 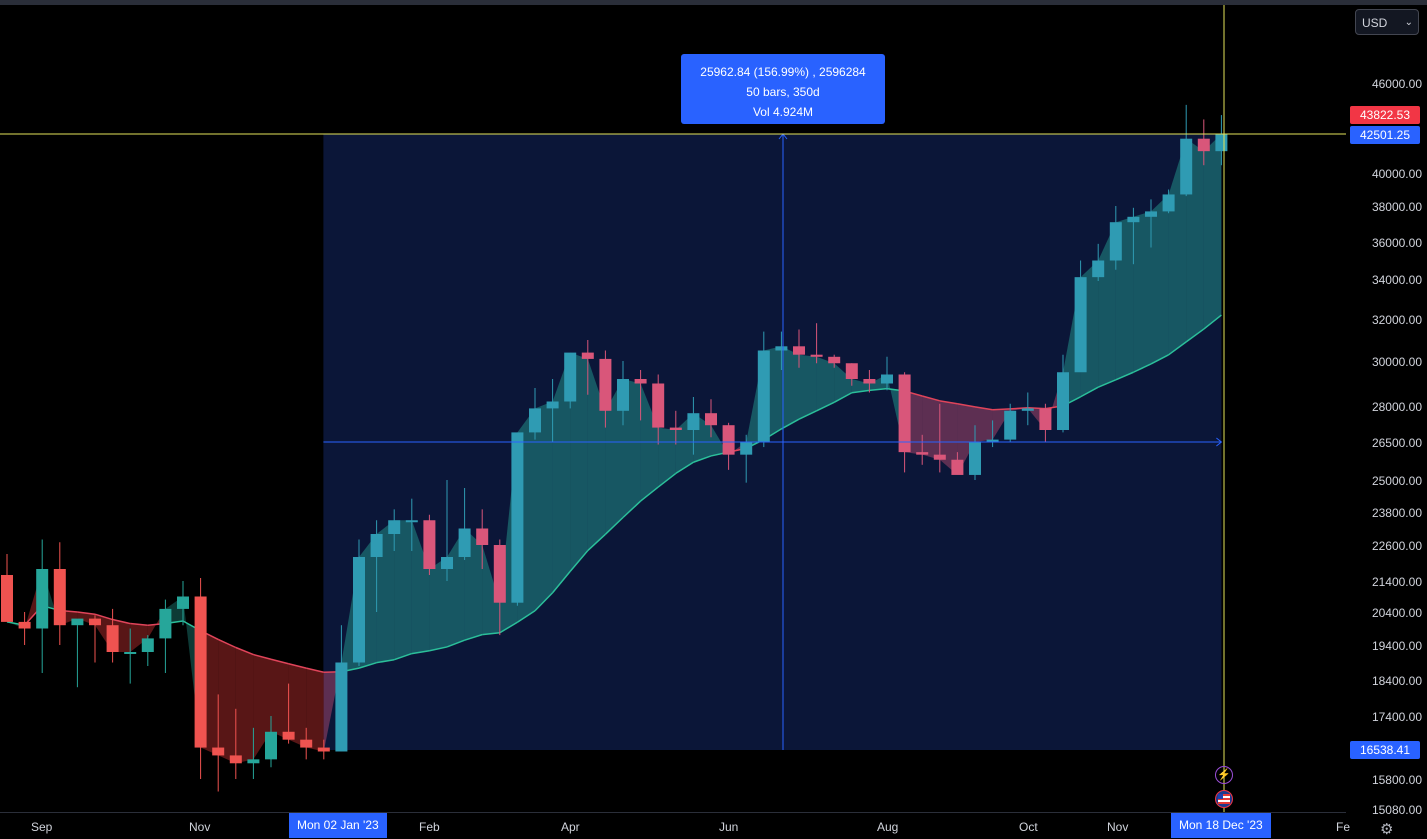 I want to click on time-axis-label: Jun, so click(x=729, y=827).